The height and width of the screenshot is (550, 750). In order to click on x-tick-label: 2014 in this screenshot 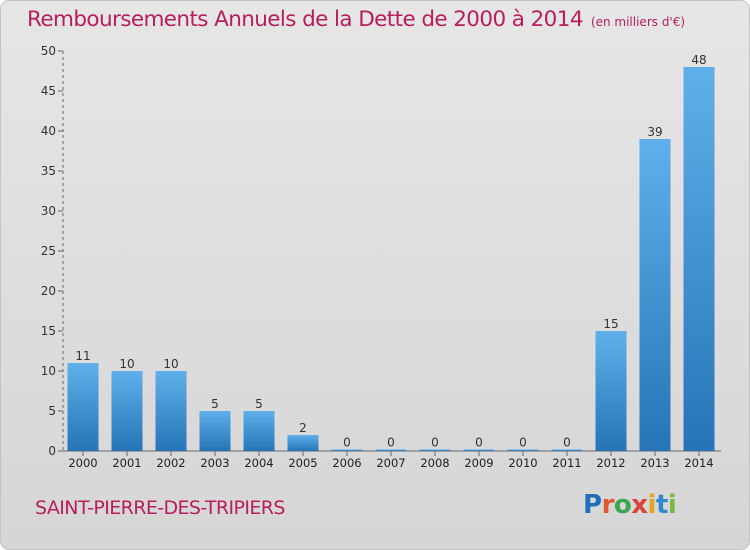, I will do `click(698, 463)`.